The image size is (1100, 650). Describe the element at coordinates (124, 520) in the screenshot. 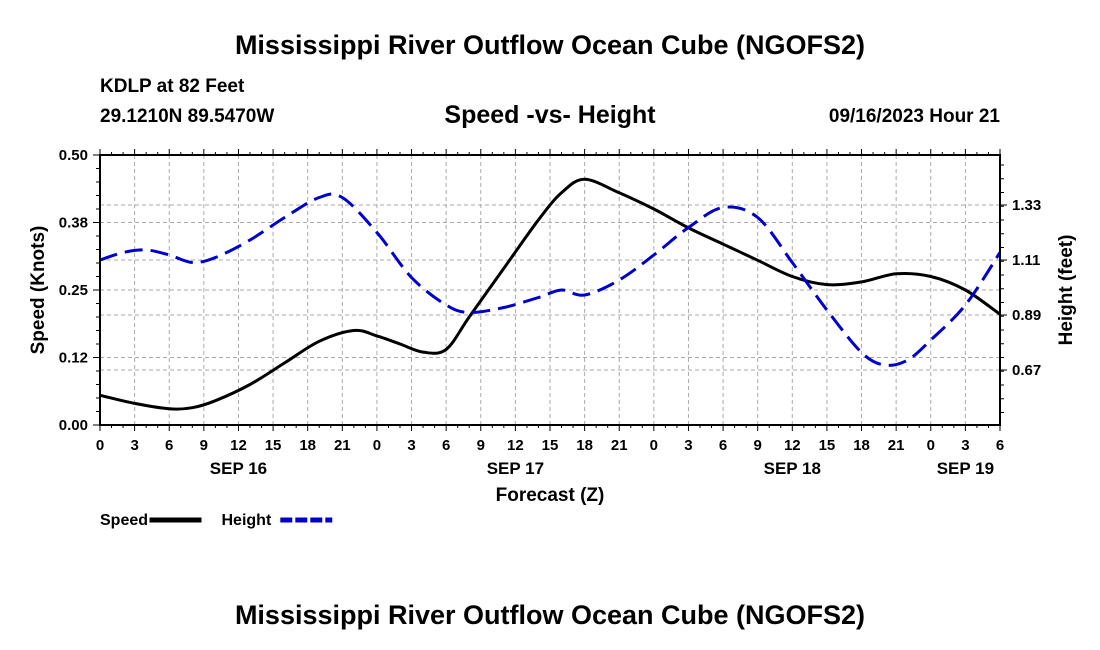

I see `legend-label-speed: Speed` at that location.